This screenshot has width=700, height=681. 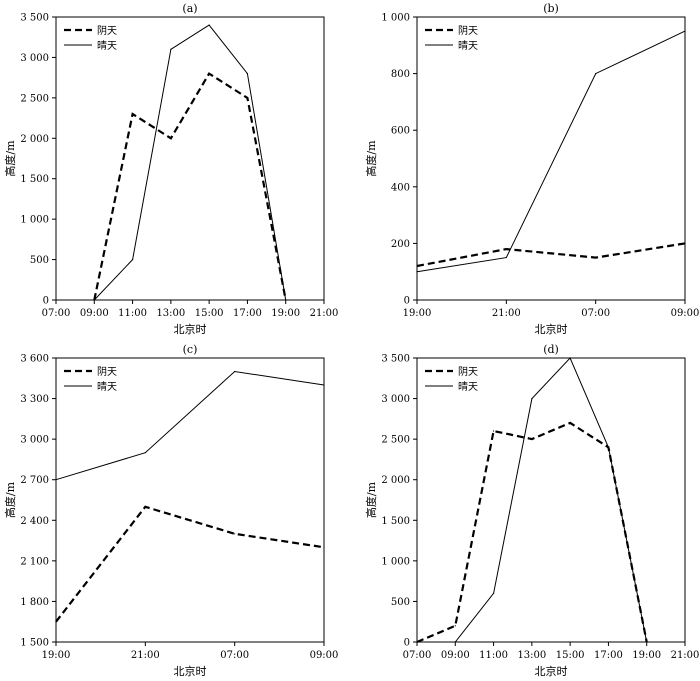 I want to click on x-tick-label: 19:00, so click(x=646, y=655).